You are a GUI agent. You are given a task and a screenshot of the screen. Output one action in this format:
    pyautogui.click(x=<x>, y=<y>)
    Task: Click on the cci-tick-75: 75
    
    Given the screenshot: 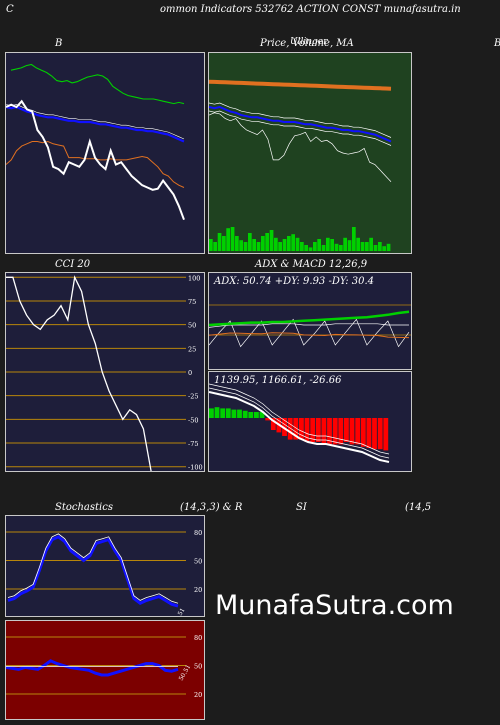 What is the action you would take?
    pyautogui.click(x=192, y=302)
    